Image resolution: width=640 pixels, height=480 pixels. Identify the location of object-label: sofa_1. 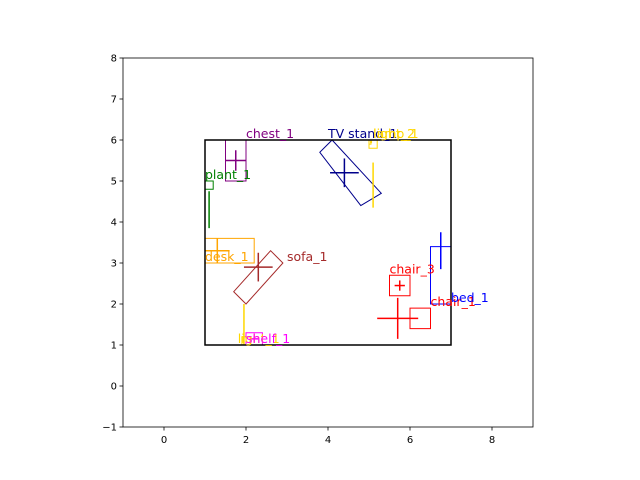
(307, 256).